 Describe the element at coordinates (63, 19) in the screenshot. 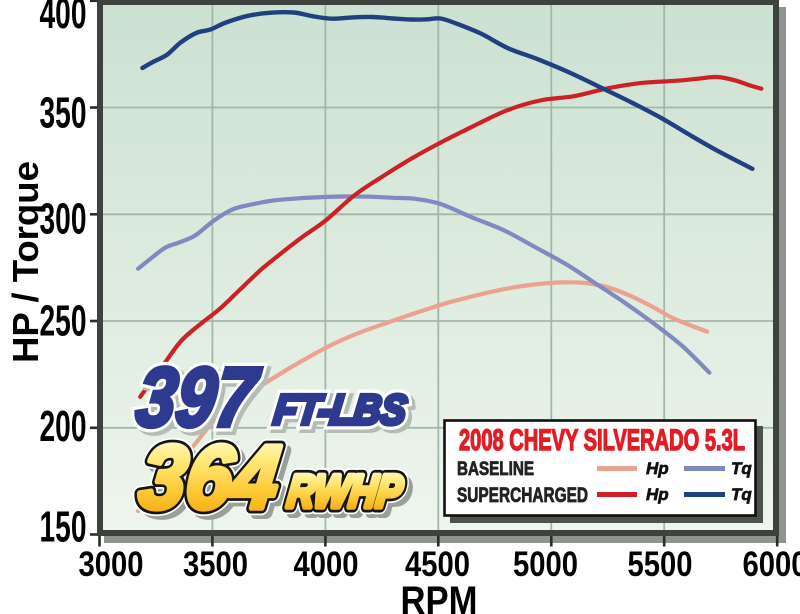

I see `svg-text: 400` at that location.